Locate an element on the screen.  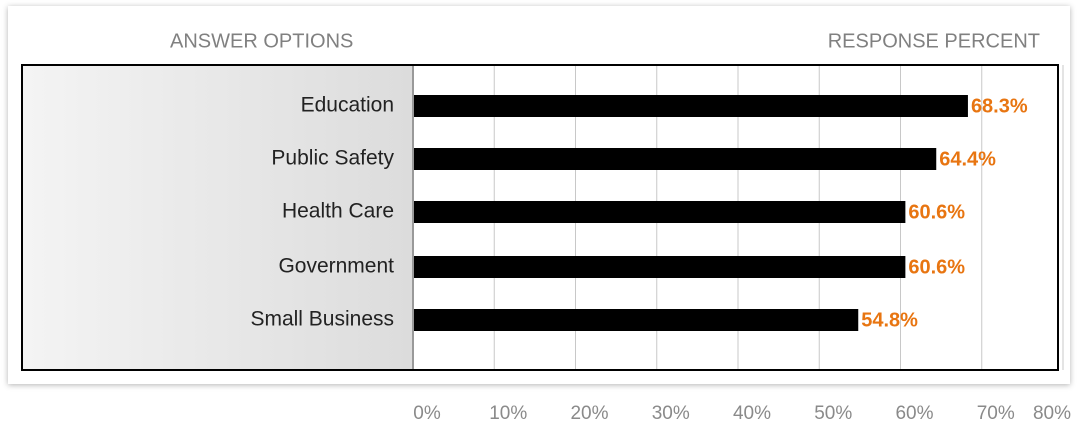
x-tick-label: 80% is located at coordinates (1052, 413).